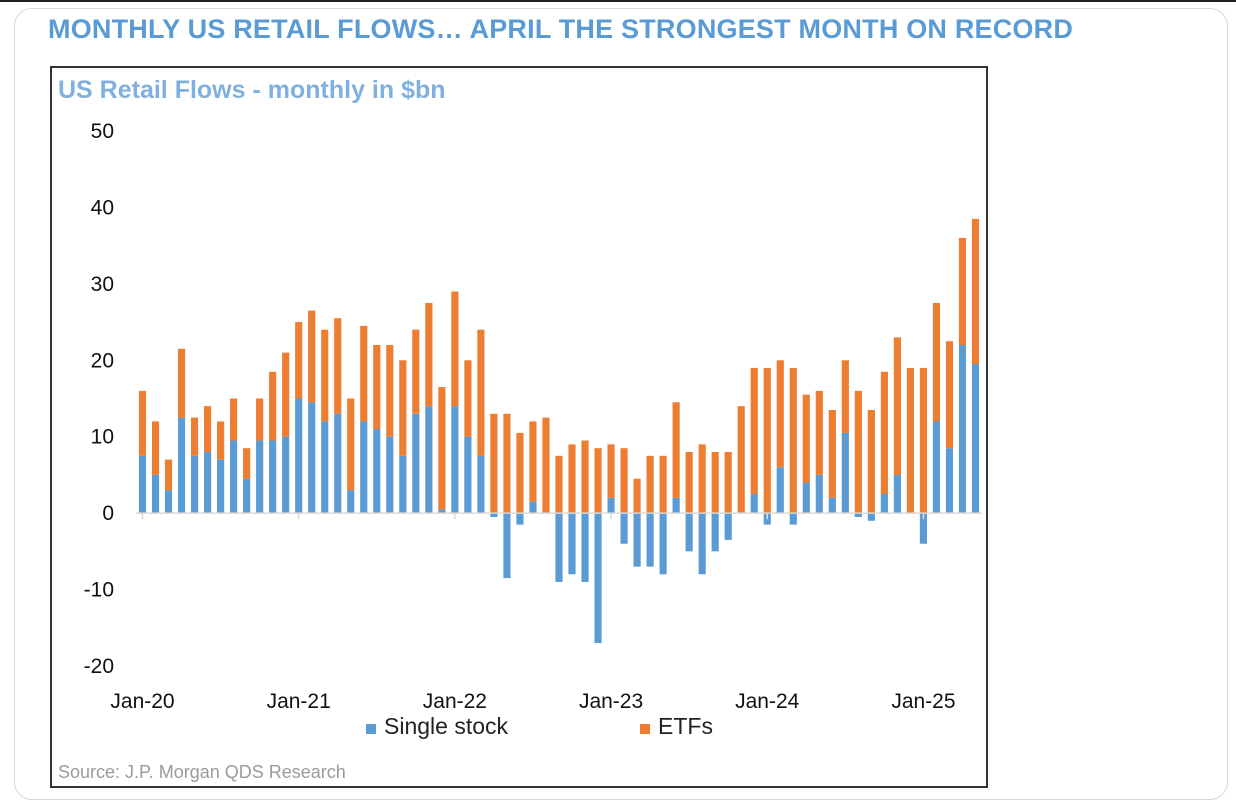  What do you see at coordinates (299, 701) in the screenshot?
I see `x-tick-label: Jan-21` at bounding box center [299, 701].